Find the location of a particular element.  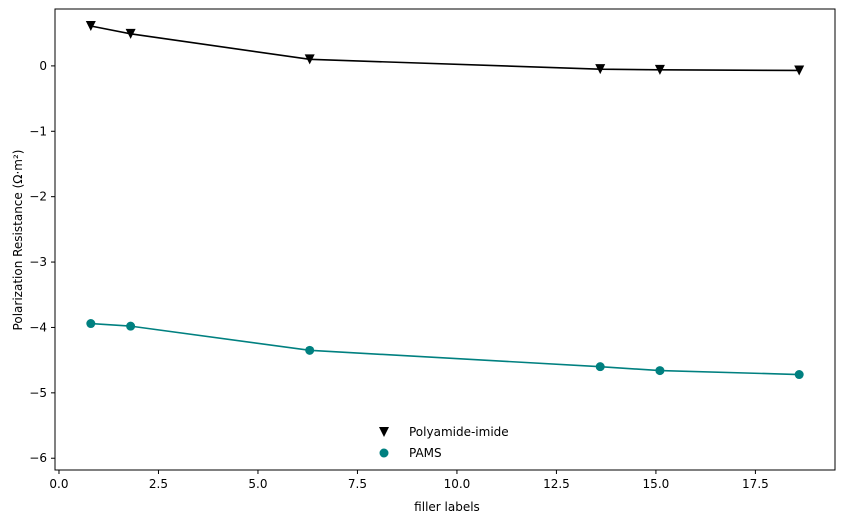

legend: Polyamide-imide PAMS is located at coordinates (444, 442).